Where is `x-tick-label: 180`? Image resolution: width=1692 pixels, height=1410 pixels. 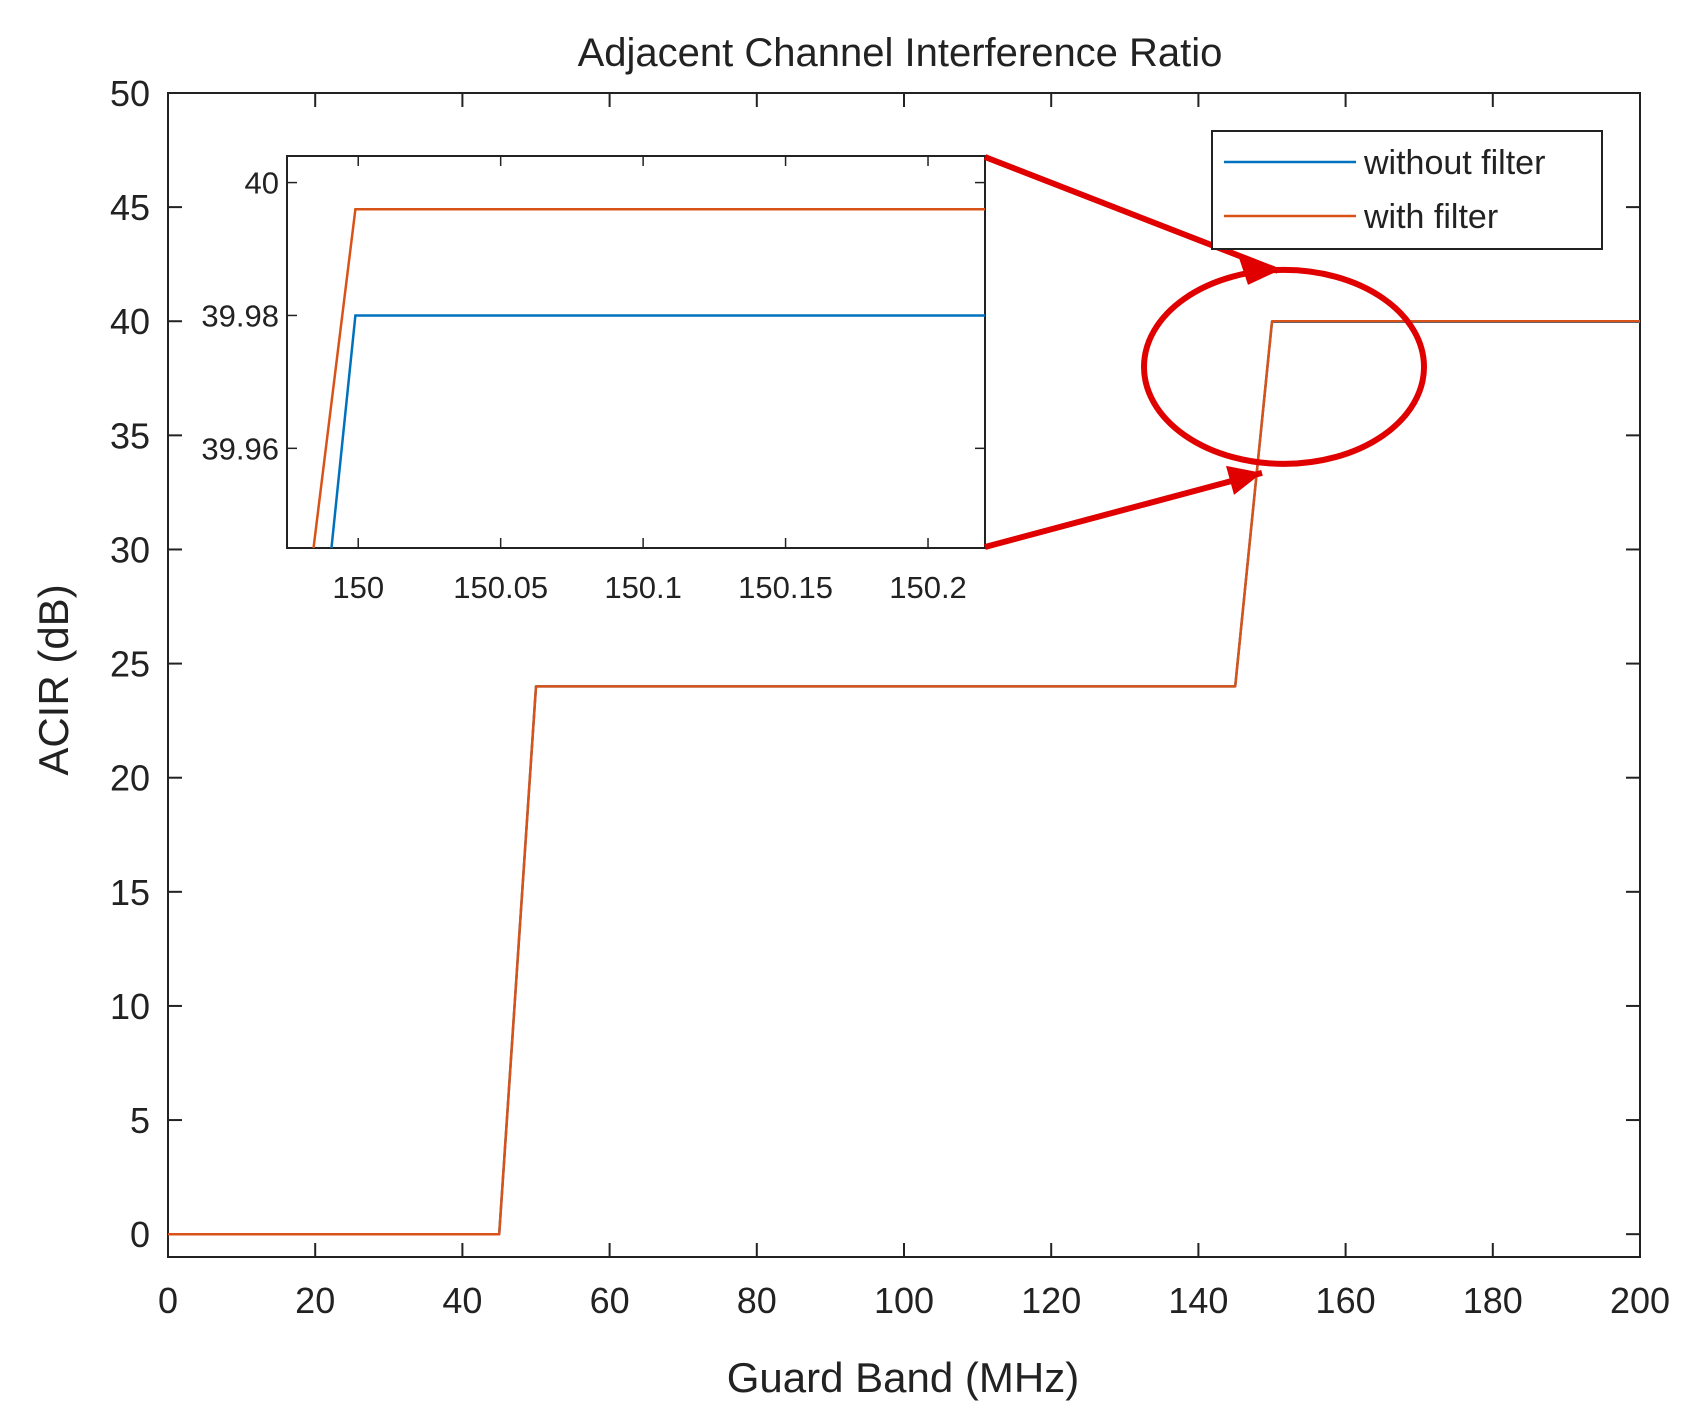 x-tick-label: 180 is located at coordinates (1493, 1300).